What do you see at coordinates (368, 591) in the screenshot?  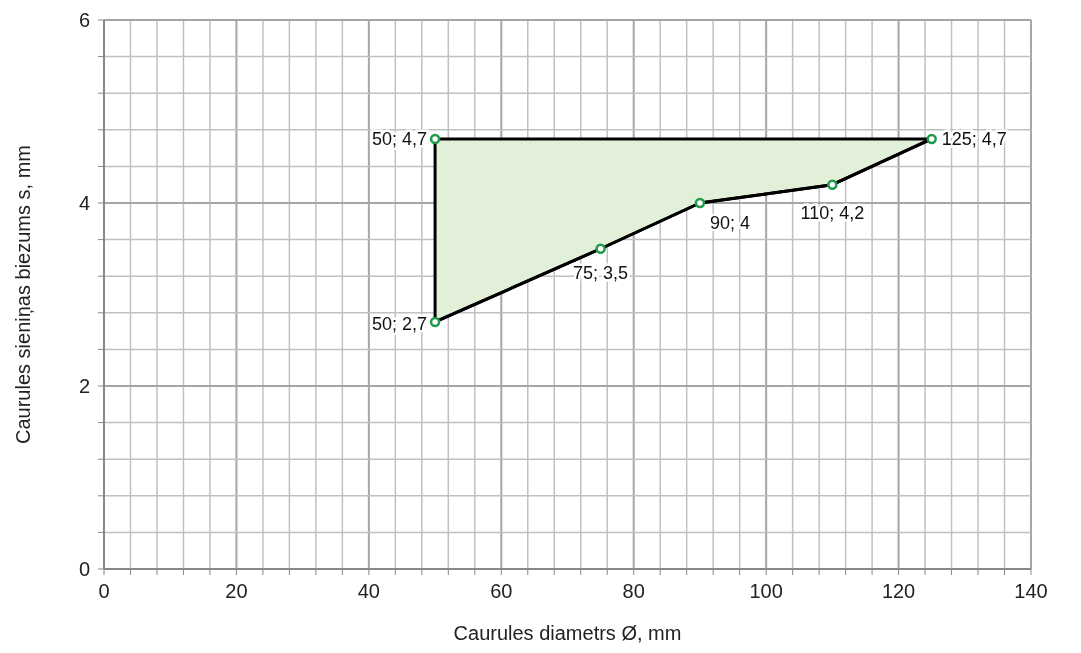 I see `x-tick-label: 40` at bounding box center [368, 591].